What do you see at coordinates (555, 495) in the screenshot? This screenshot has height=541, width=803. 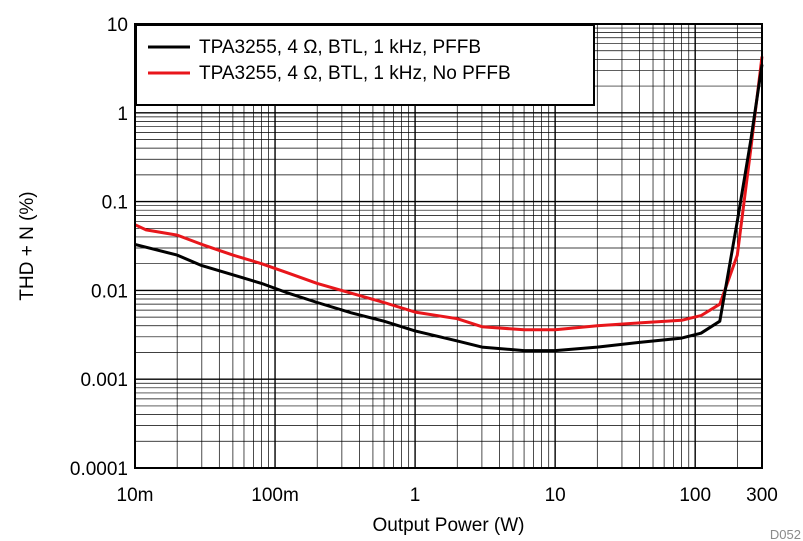 I see `x-tick-label: 10` at bounding box center [555, 495].